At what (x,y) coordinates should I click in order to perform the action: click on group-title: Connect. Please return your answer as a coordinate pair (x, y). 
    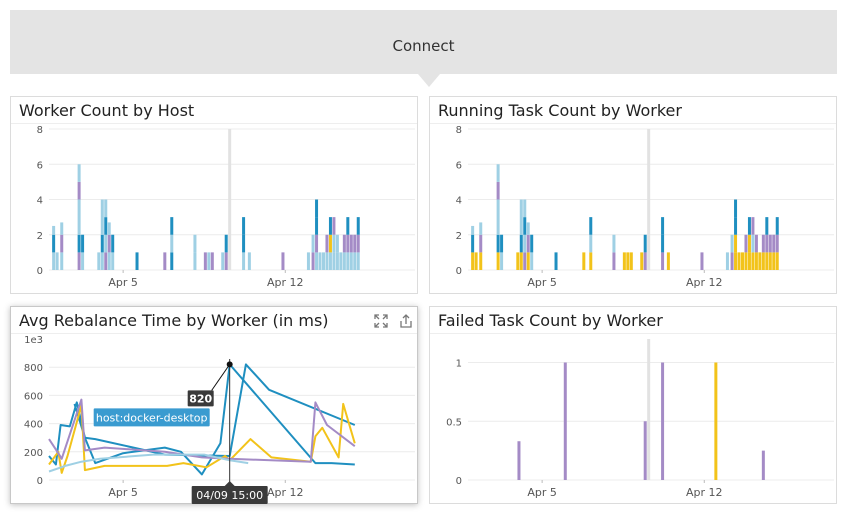
    Looking at the image, I should click on (423, 46).